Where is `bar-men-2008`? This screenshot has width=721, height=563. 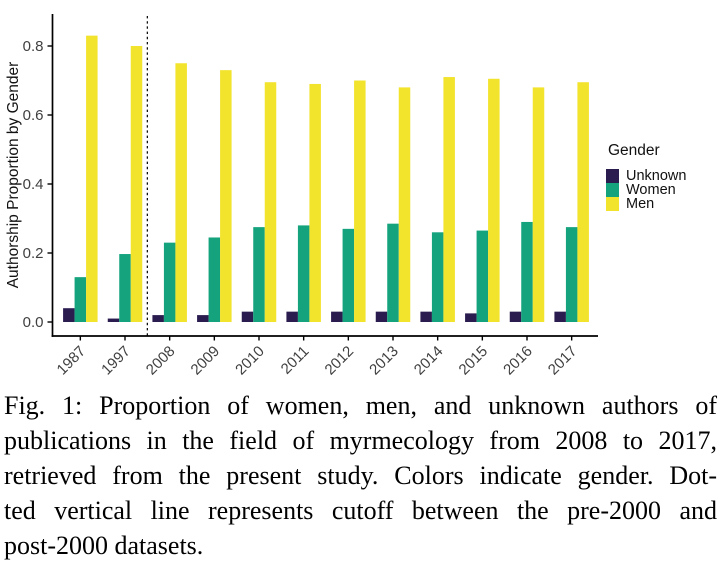
bar-men-2008 is located at coordinates (181, 192).